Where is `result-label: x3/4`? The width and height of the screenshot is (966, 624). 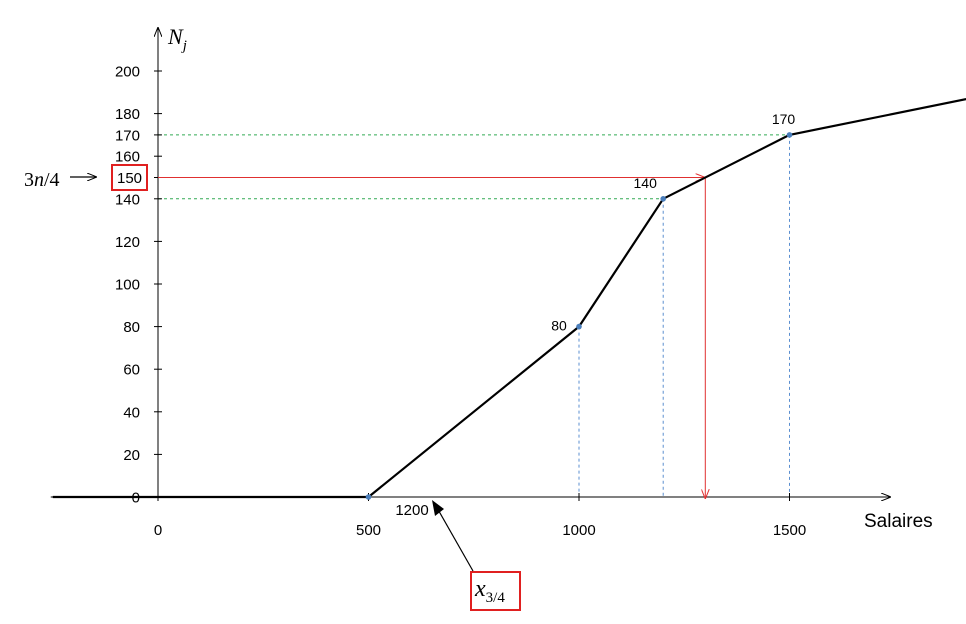 result-label: x3/4 is located at coordinates (489, 591).